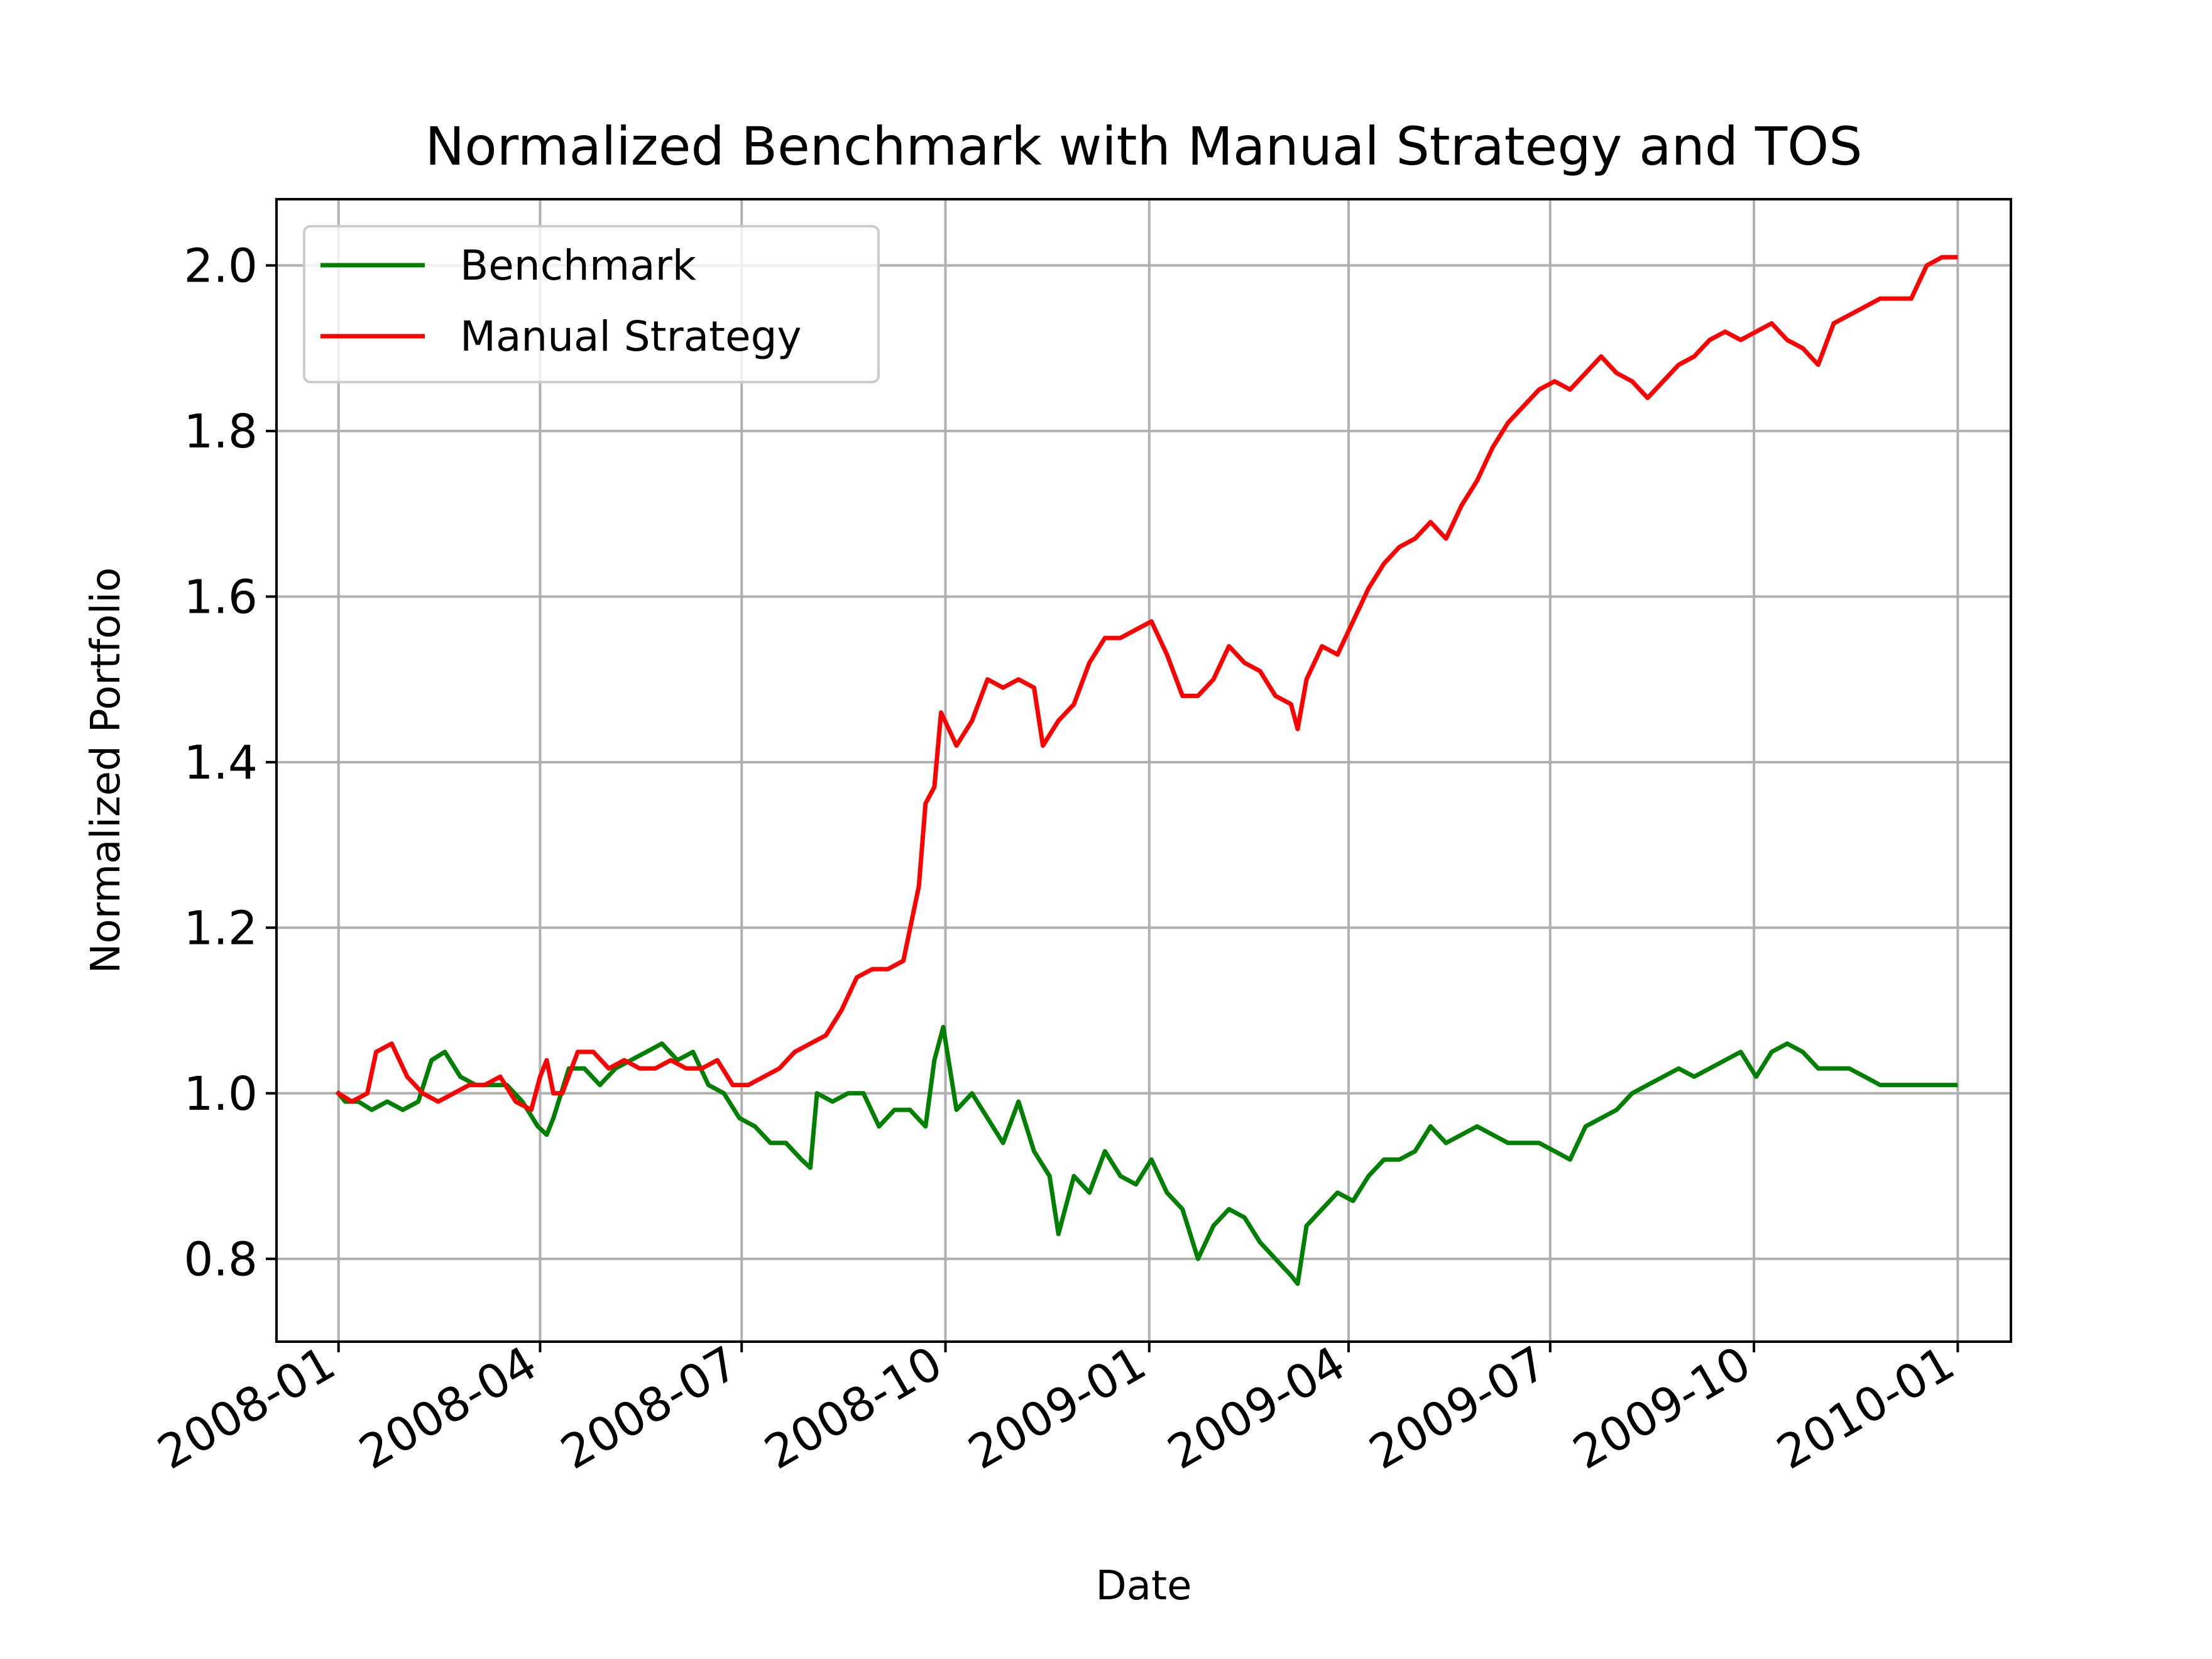 This screenshot has height=1659, width=2212. Describe the element at coordinates (220, 928) in the screenshot. I see `y-tick-label: 1.2` at that location.